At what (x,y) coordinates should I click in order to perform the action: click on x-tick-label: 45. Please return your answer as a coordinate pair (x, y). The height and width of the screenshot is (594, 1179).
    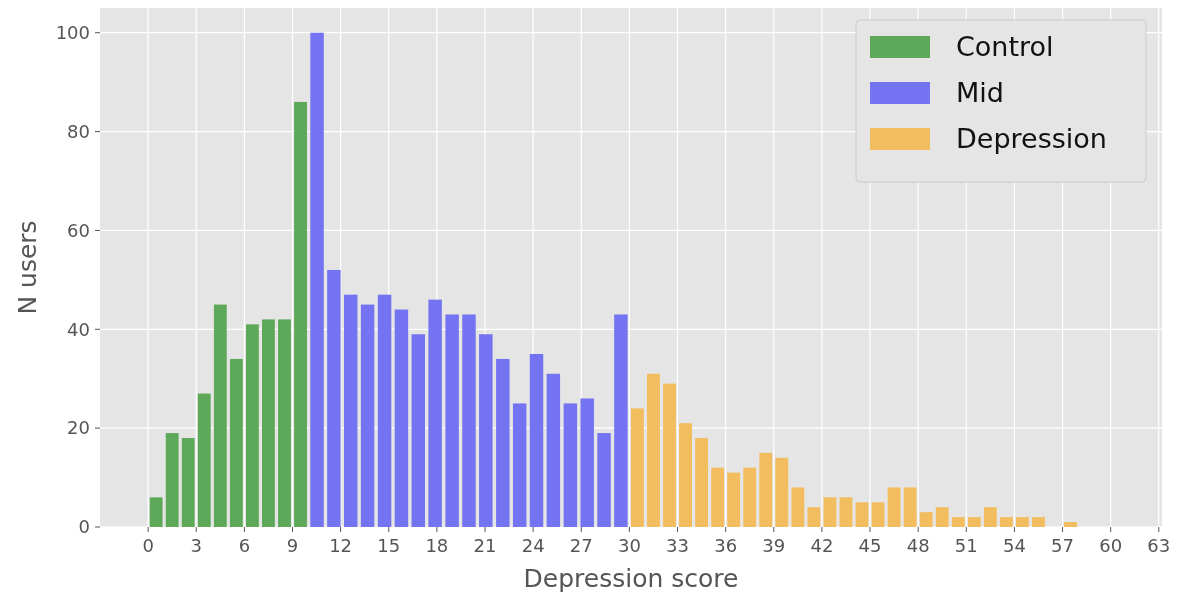
    Looking at the image, I should click on (870, 545).